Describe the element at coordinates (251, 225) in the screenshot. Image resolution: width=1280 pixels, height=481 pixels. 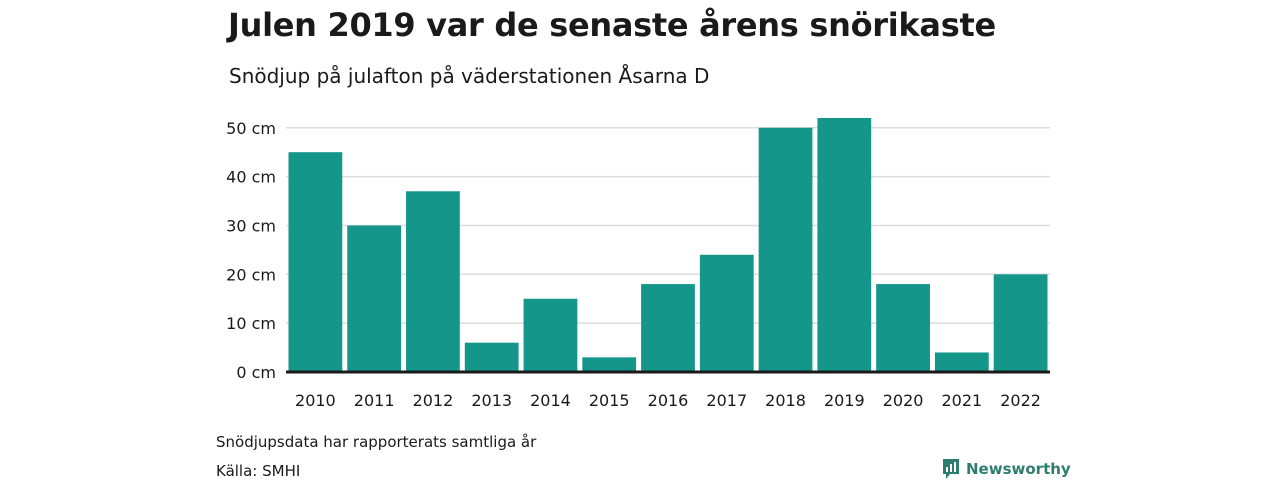
I see `y-tick-label: 30 cm` at that location.